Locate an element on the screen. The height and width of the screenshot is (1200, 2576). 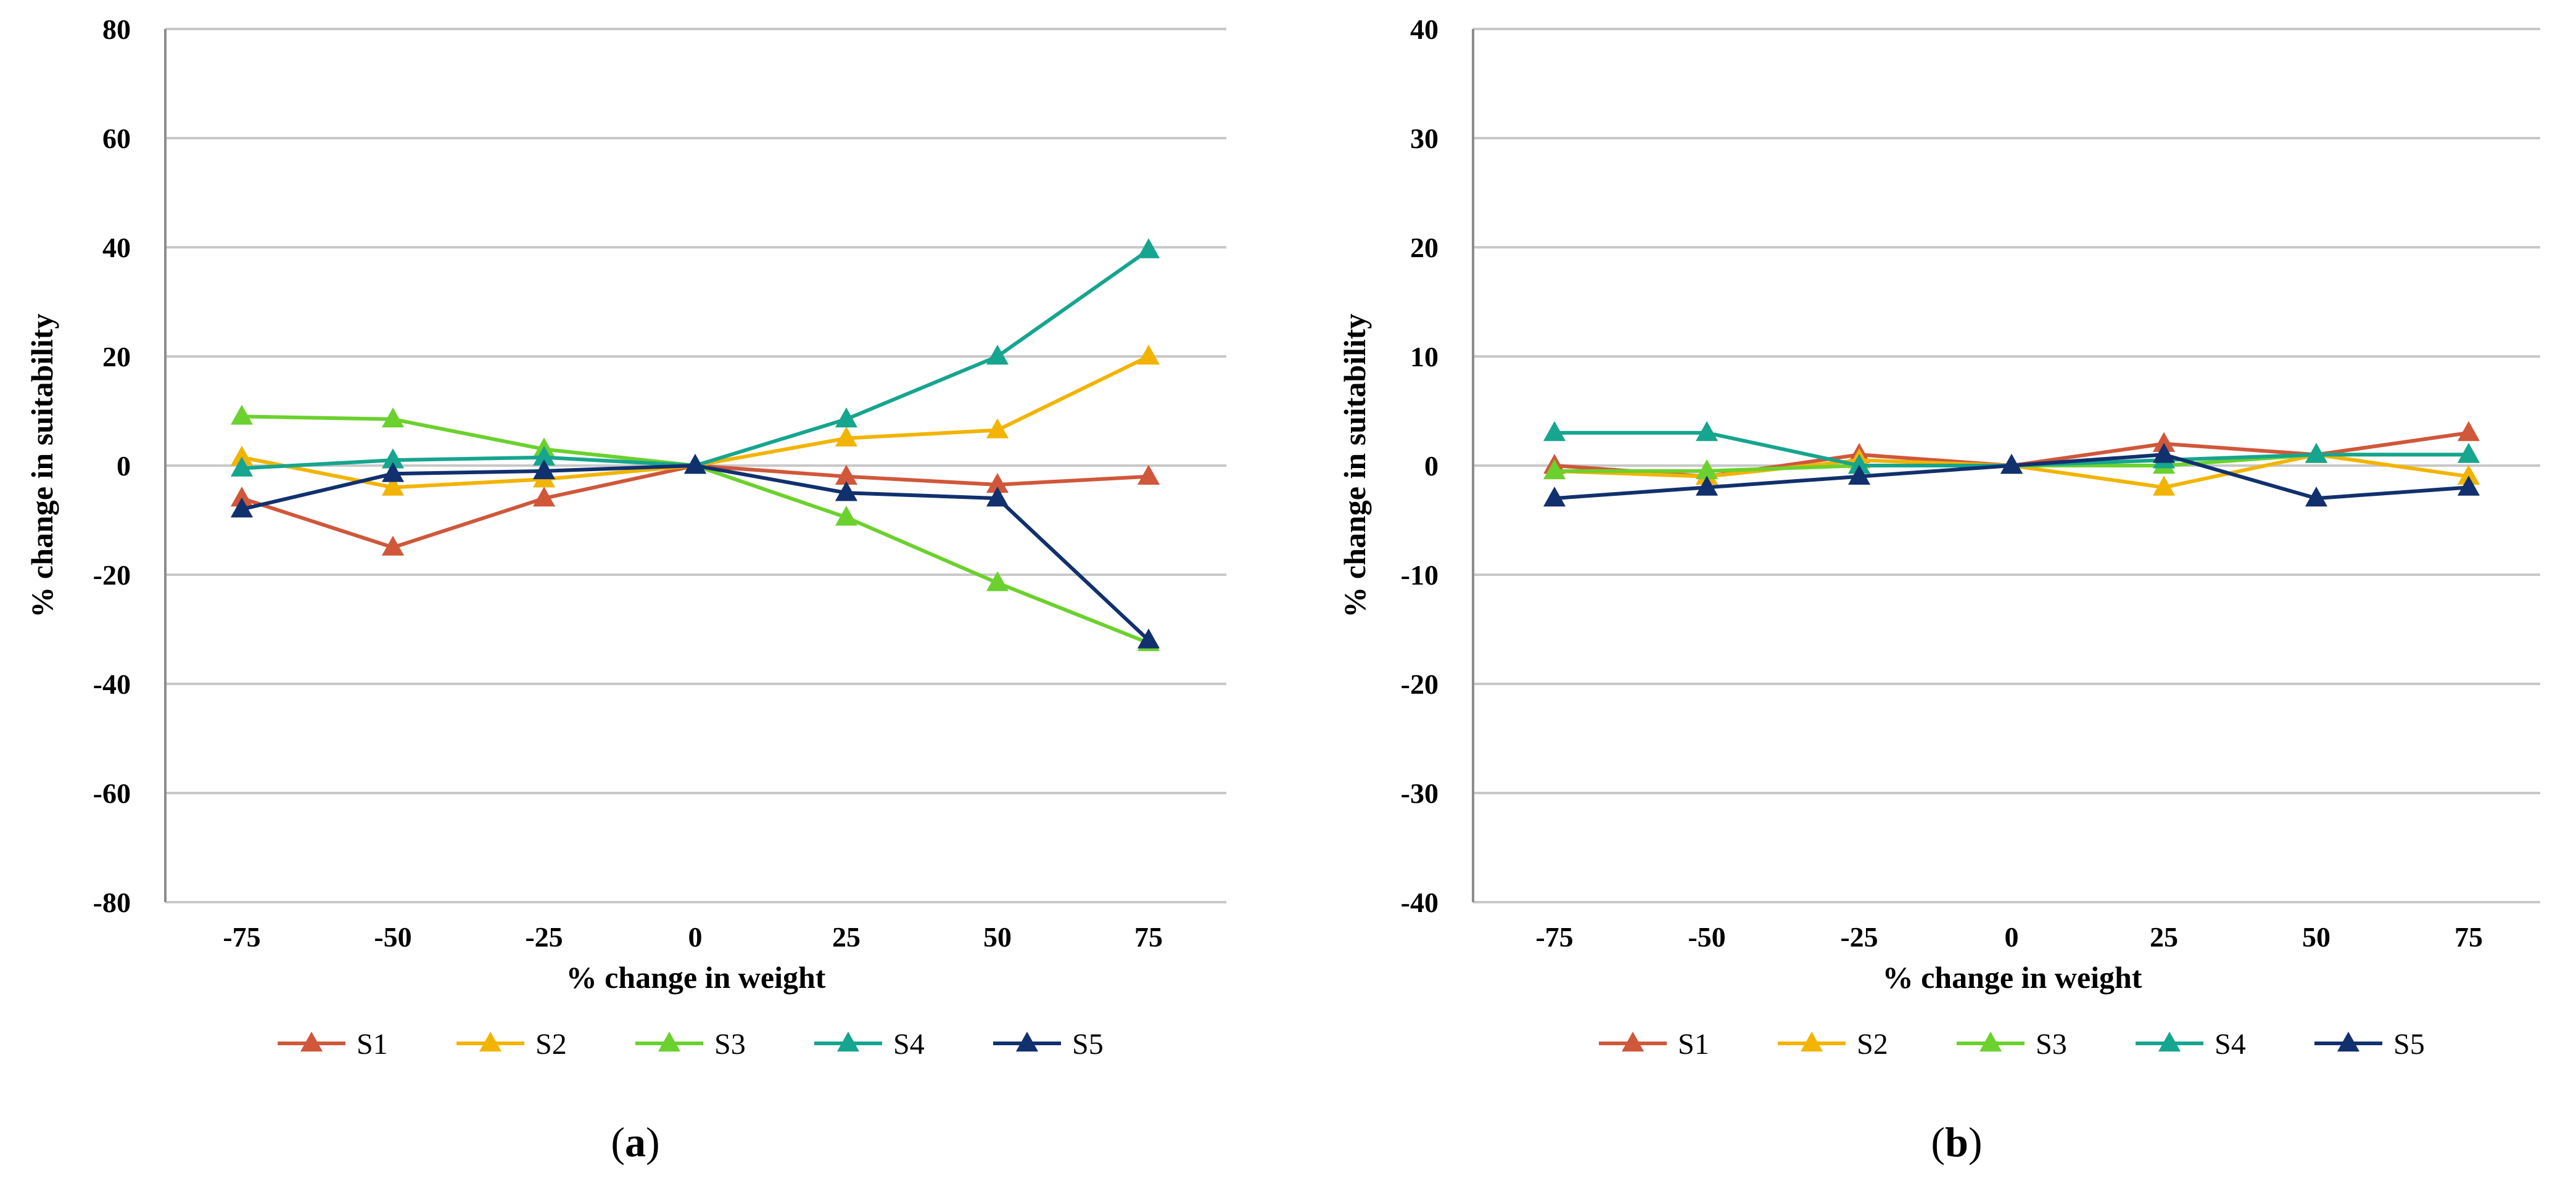
series-s3 is located at coordinates (695, 528).